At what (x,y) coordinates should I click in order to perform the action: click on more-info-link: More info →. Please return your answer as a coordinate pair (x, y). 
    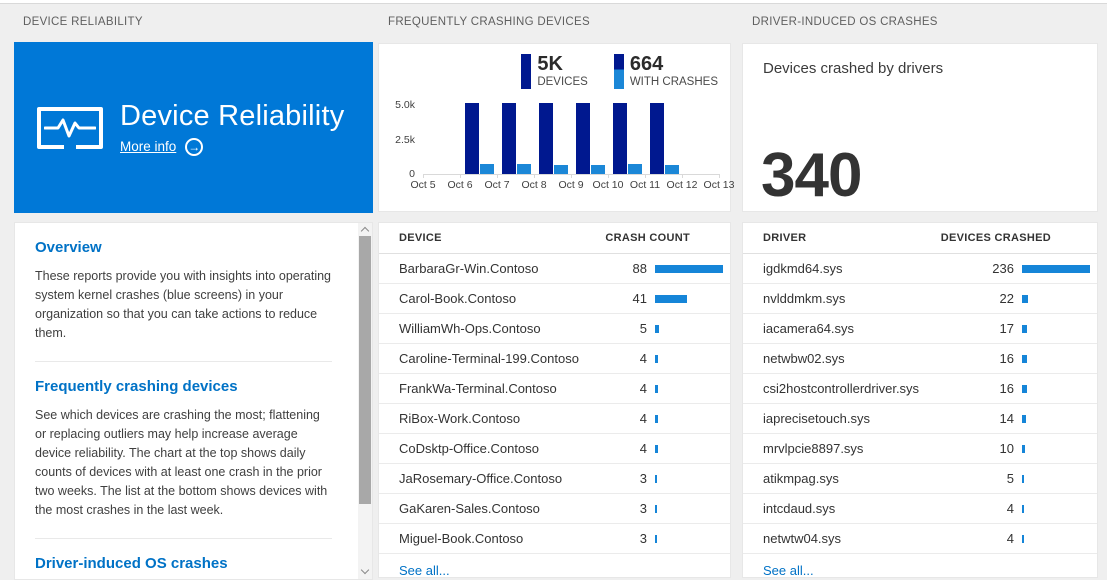
    Looking at the image, I should click on (232, 146).